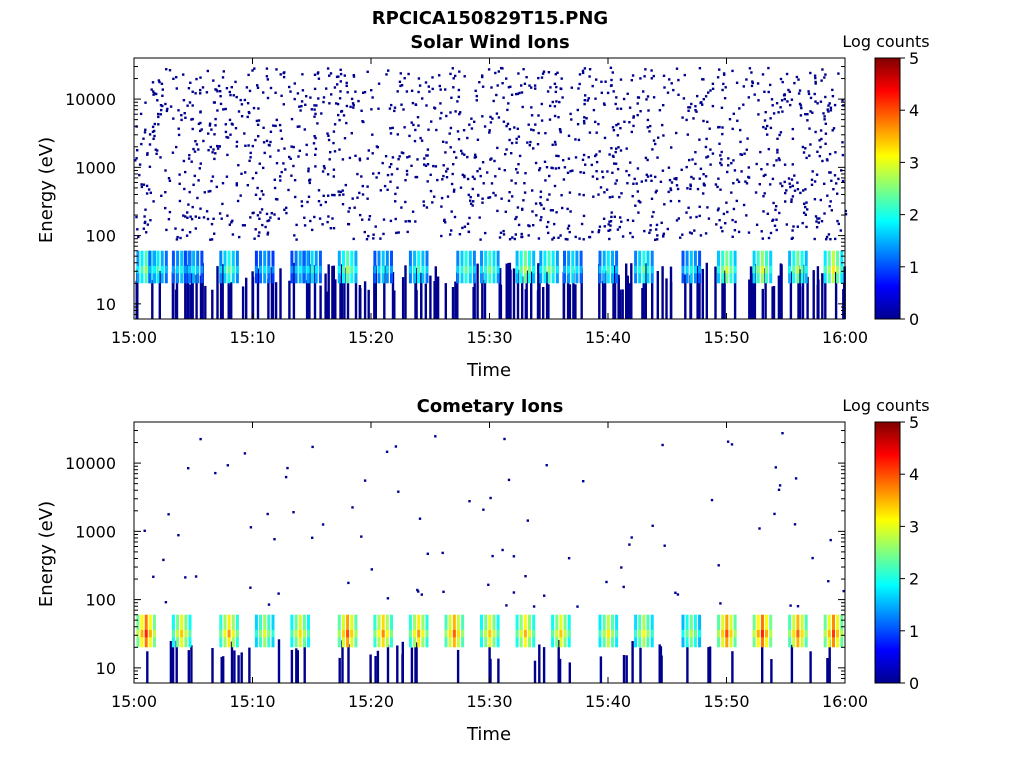  What do you see at coordinates (726, 337) in the screenshot?
I see `x-tick-label: 15:50` at bounding box center [726, 337].